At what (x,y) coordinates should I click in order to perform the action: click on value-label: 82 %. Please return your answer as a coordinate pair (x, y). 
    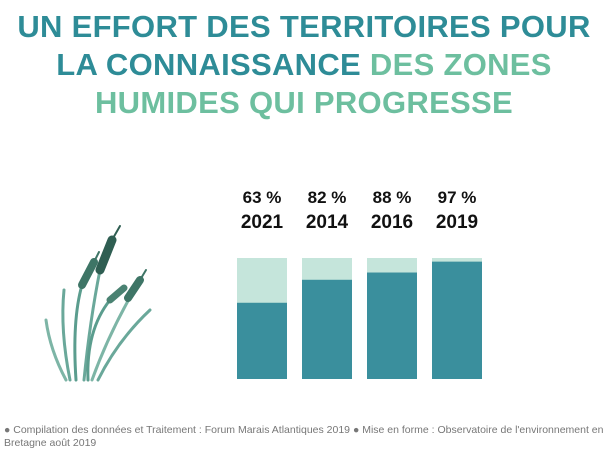
    Looking at the image, I should click on (327, 197).